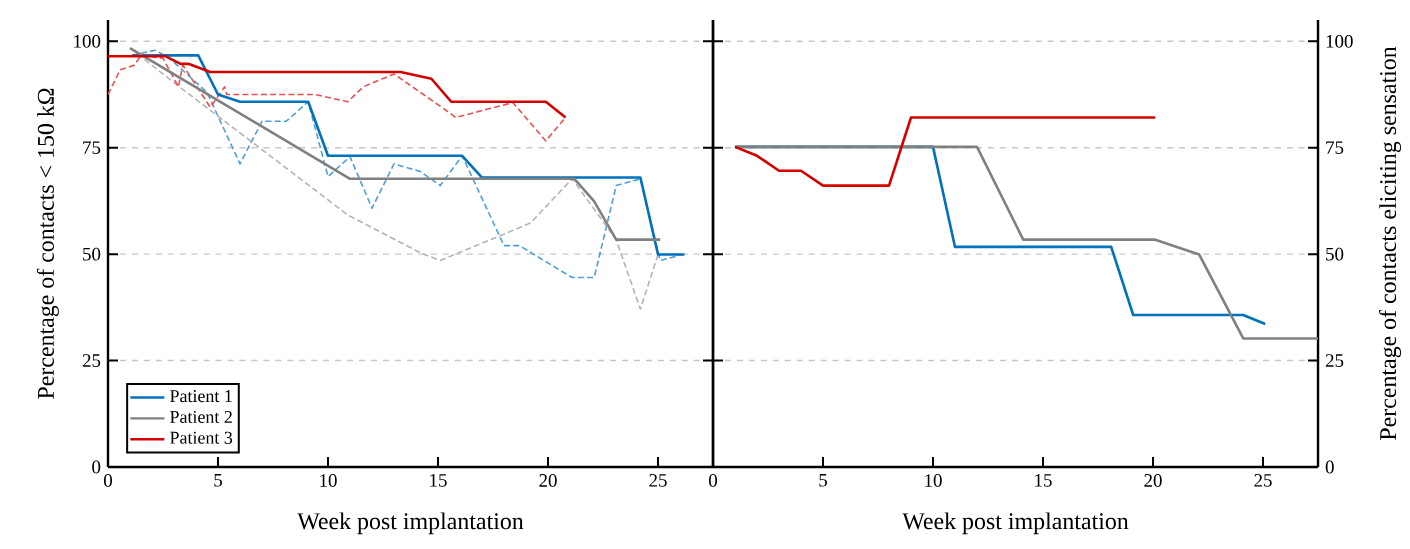 The height and width of the screenshot is (549, 1410). I want to click on y-axis-title: Percentage of contacts eliciting sensation, so click(1390, 243).